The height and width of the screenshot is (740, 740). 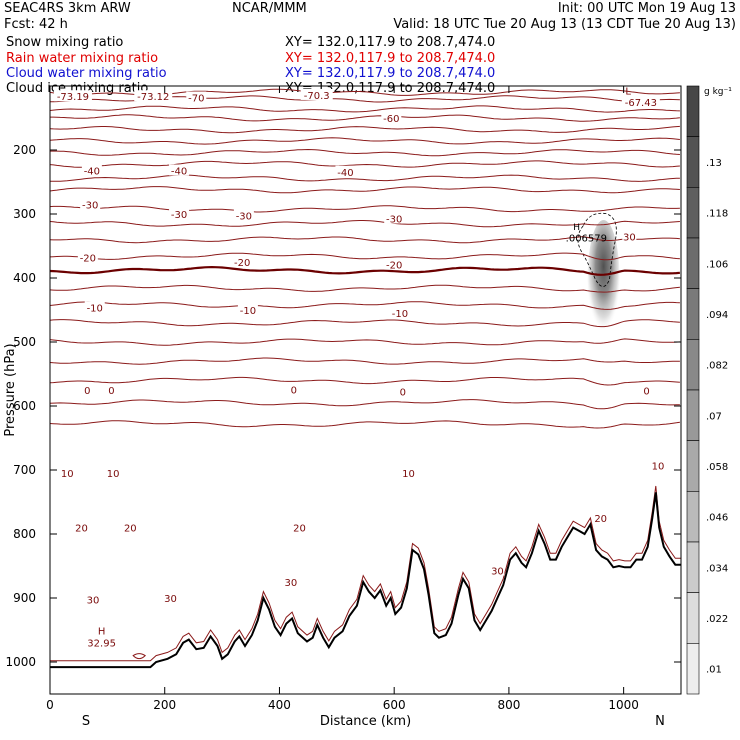 I want to click on isotherm-label: 0, so click(x=646, y=392).